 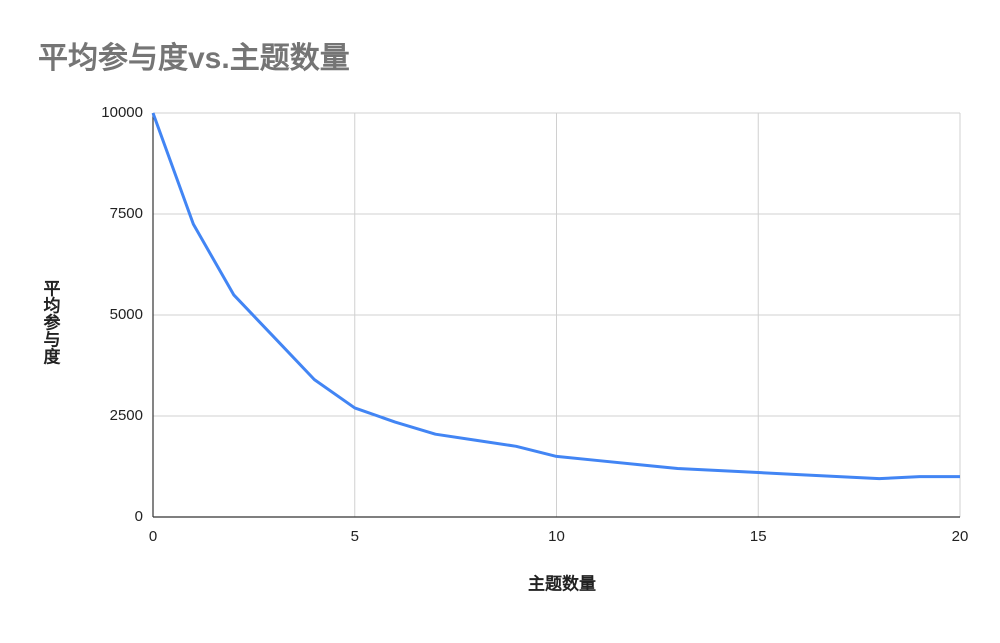 I want to click on x-axis-label: 主题数量, so click(x=562, y=583).